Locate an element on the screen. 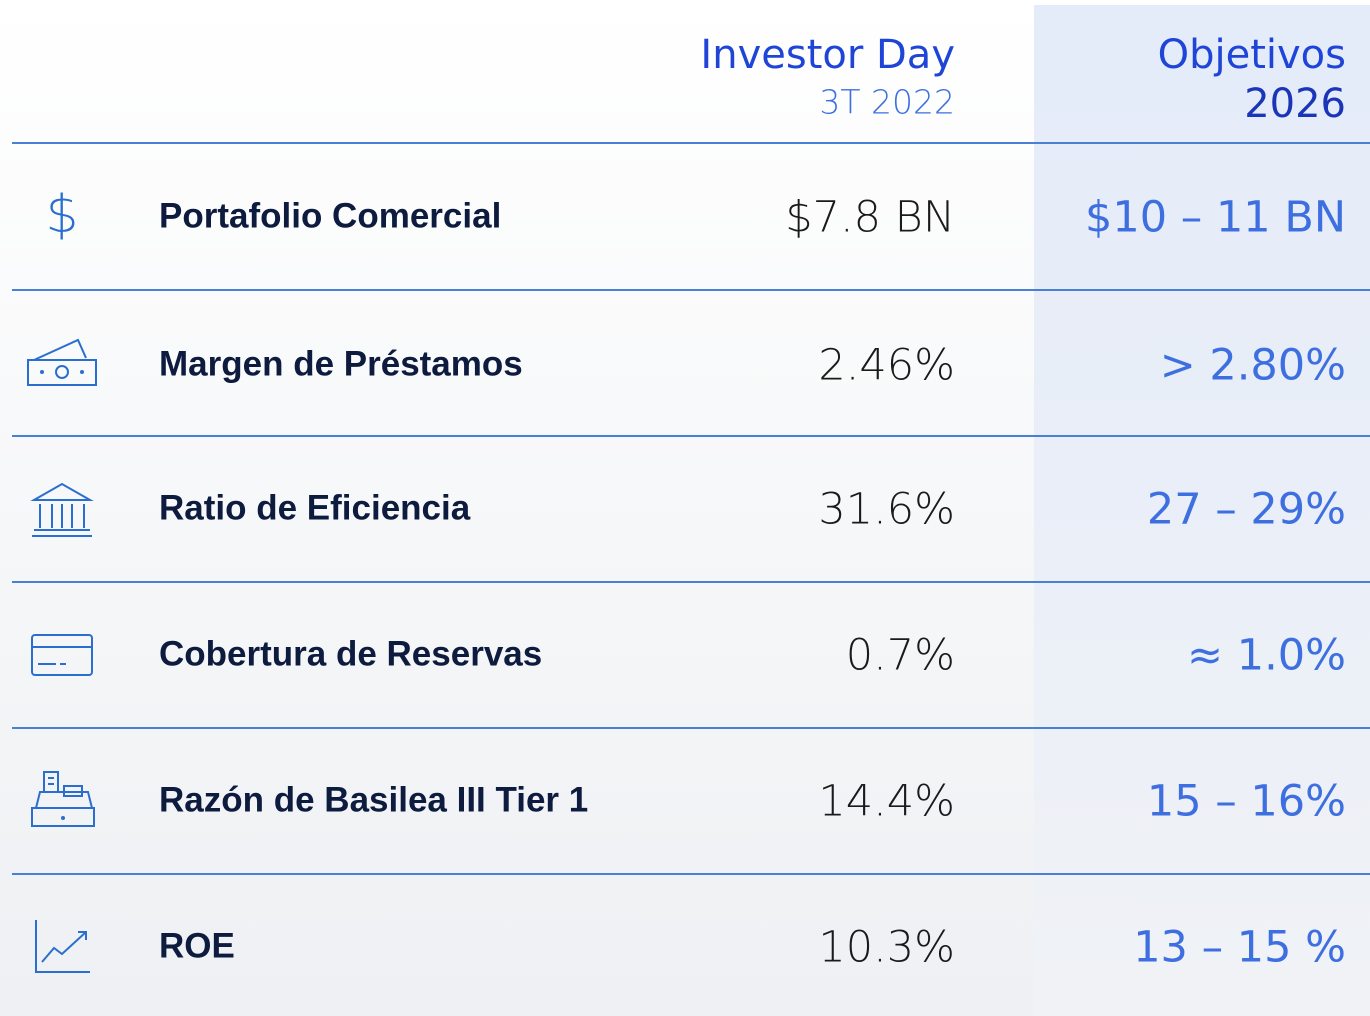 The image size is (1370, 1016). current-value: $7.8 BN is located at coordinates (870, 218).